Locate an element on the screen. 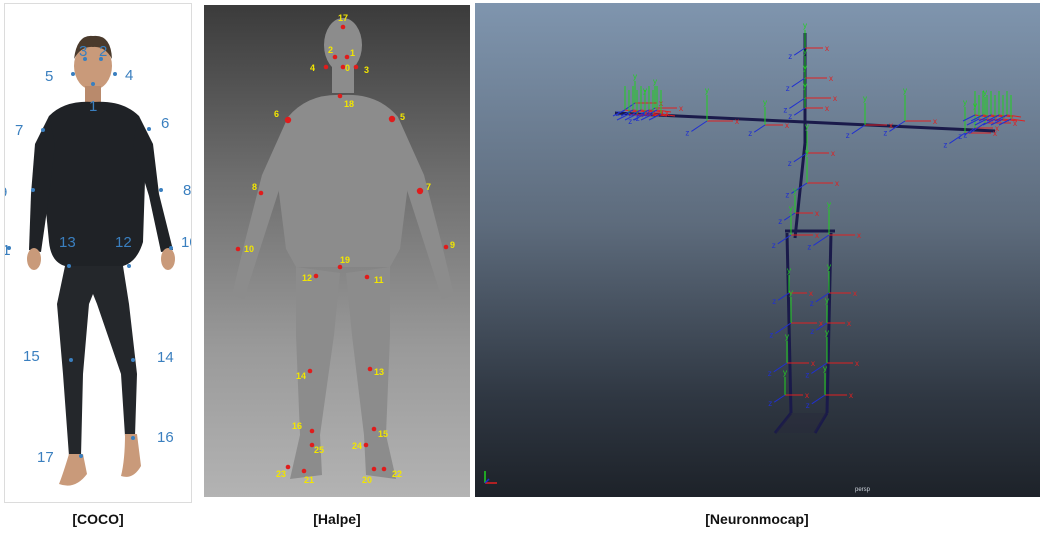 The image size is (1040, 537). coco-keypoint-label: 11 is located at coordinates (8, 250).